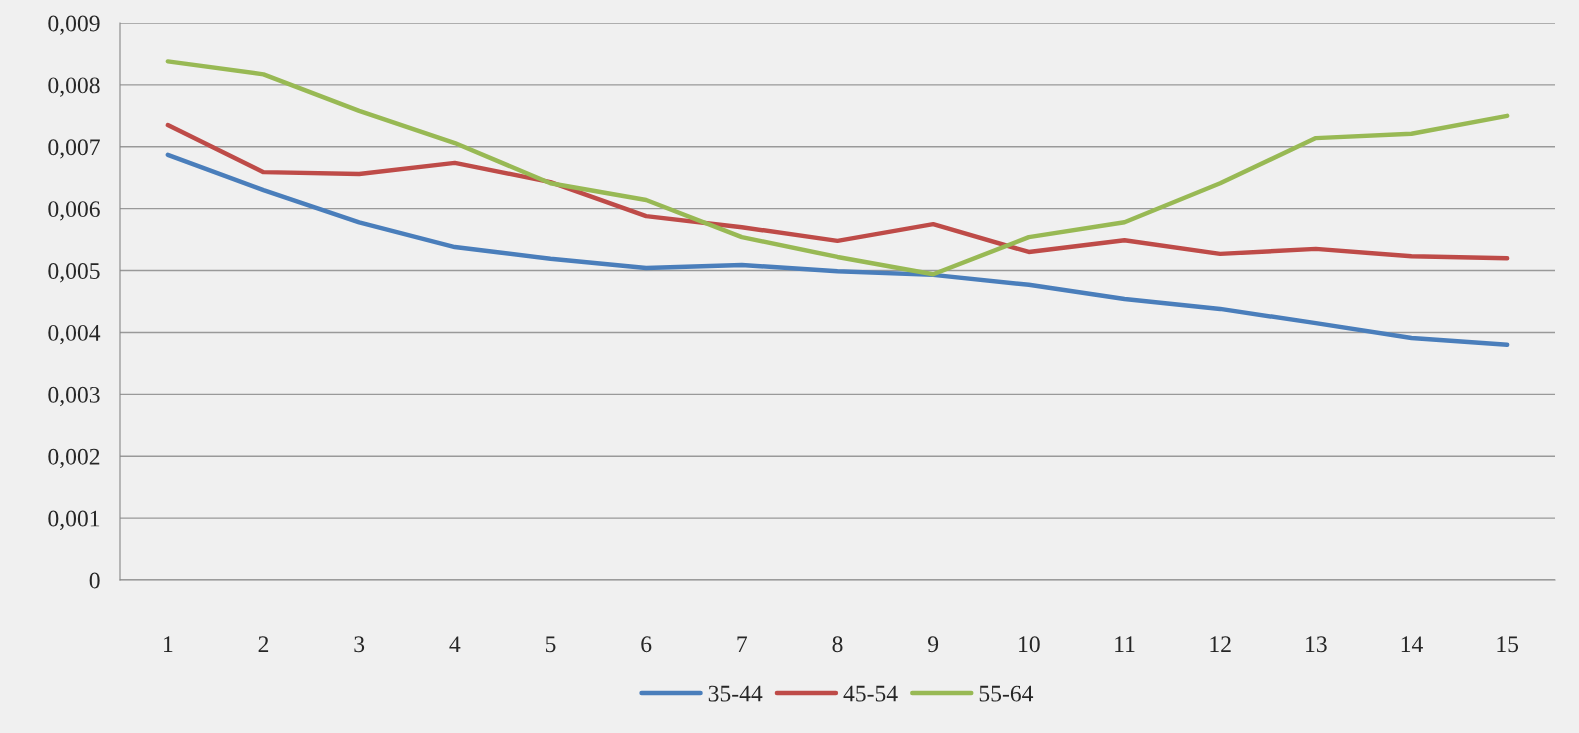  Describe the element at coordinates (933, 644) in the screenshot. I see `x-tick-label: 9` at that location.